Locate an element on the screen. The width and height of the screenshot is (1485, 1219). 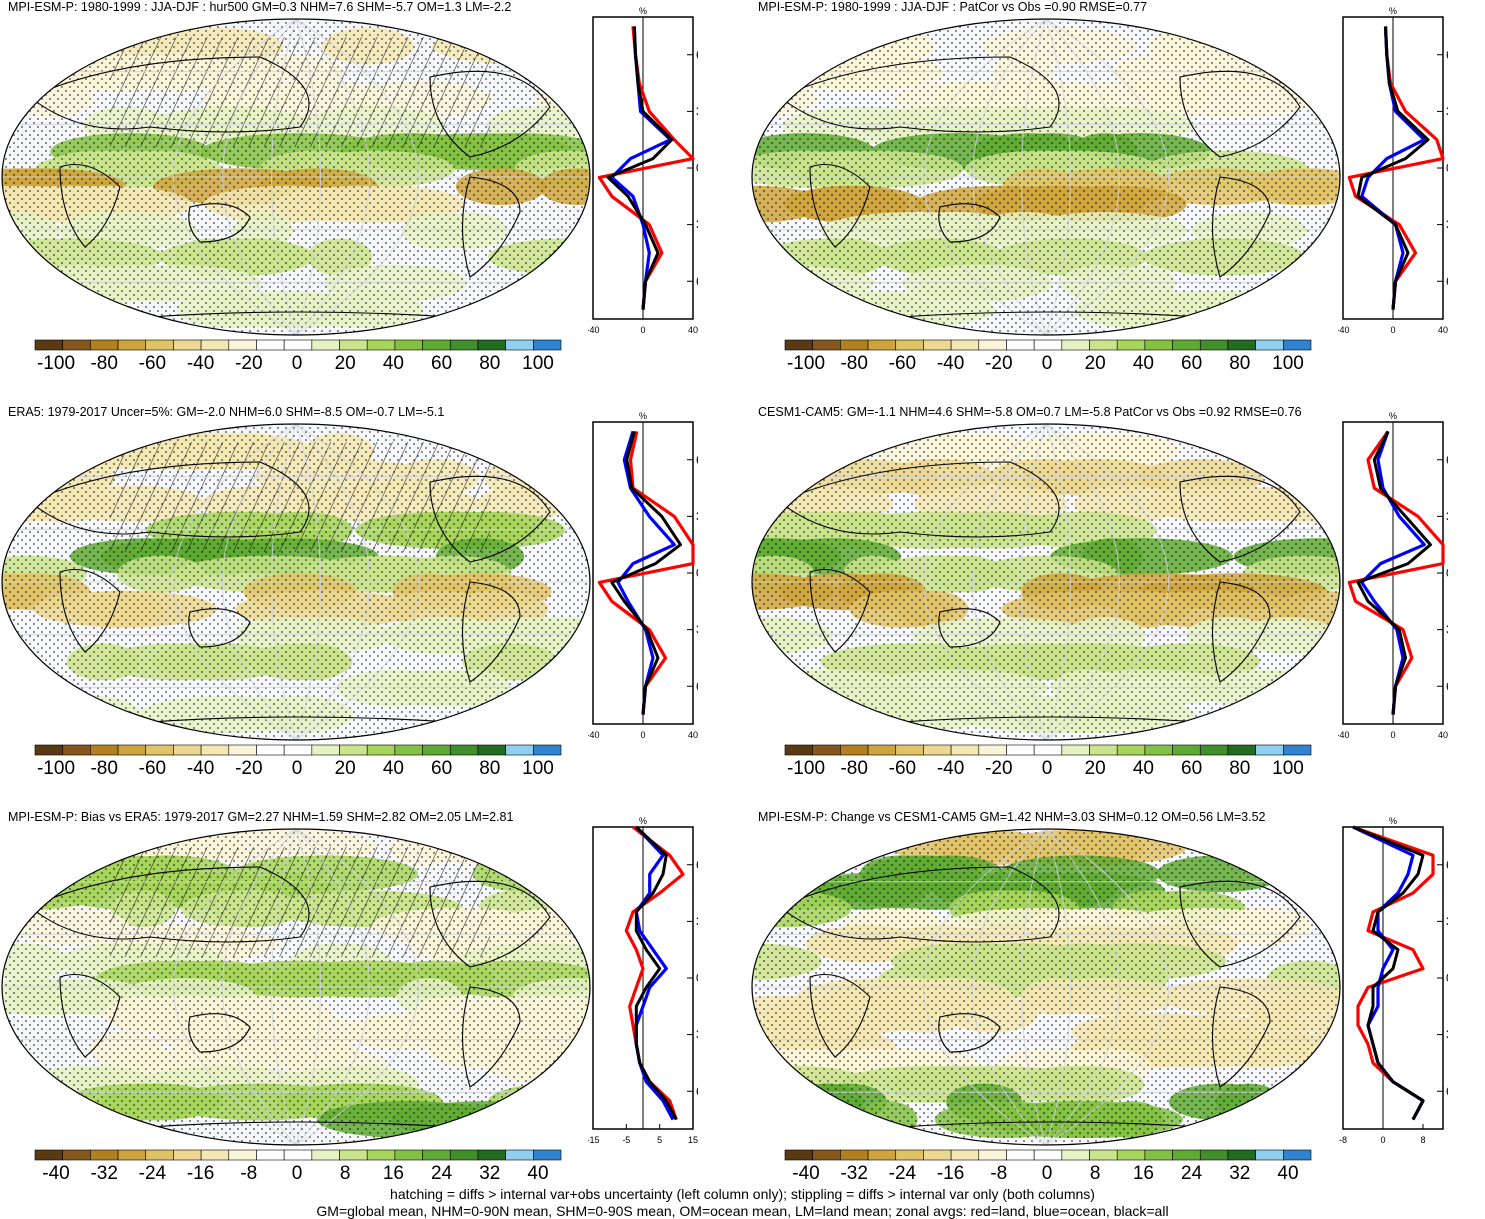
x-tick-label: 15 is located at coordinates (693, 1140).